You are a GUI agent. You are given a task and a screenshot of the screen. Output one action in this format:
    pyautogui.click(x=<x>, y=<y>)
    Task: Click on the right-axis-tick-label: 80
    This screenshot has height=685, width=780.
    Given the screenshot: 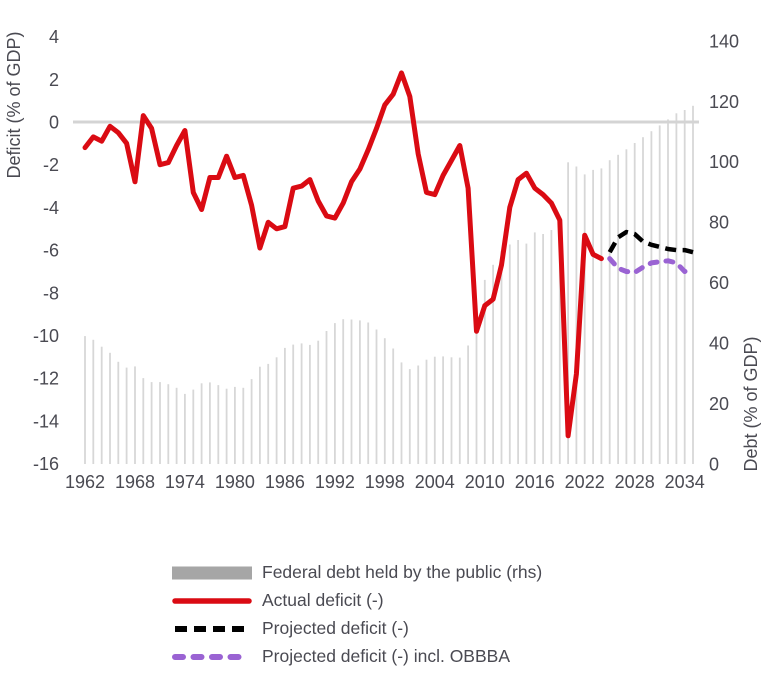 What is the action you would take?
    pyautogui.click(x=719, y=223)
    